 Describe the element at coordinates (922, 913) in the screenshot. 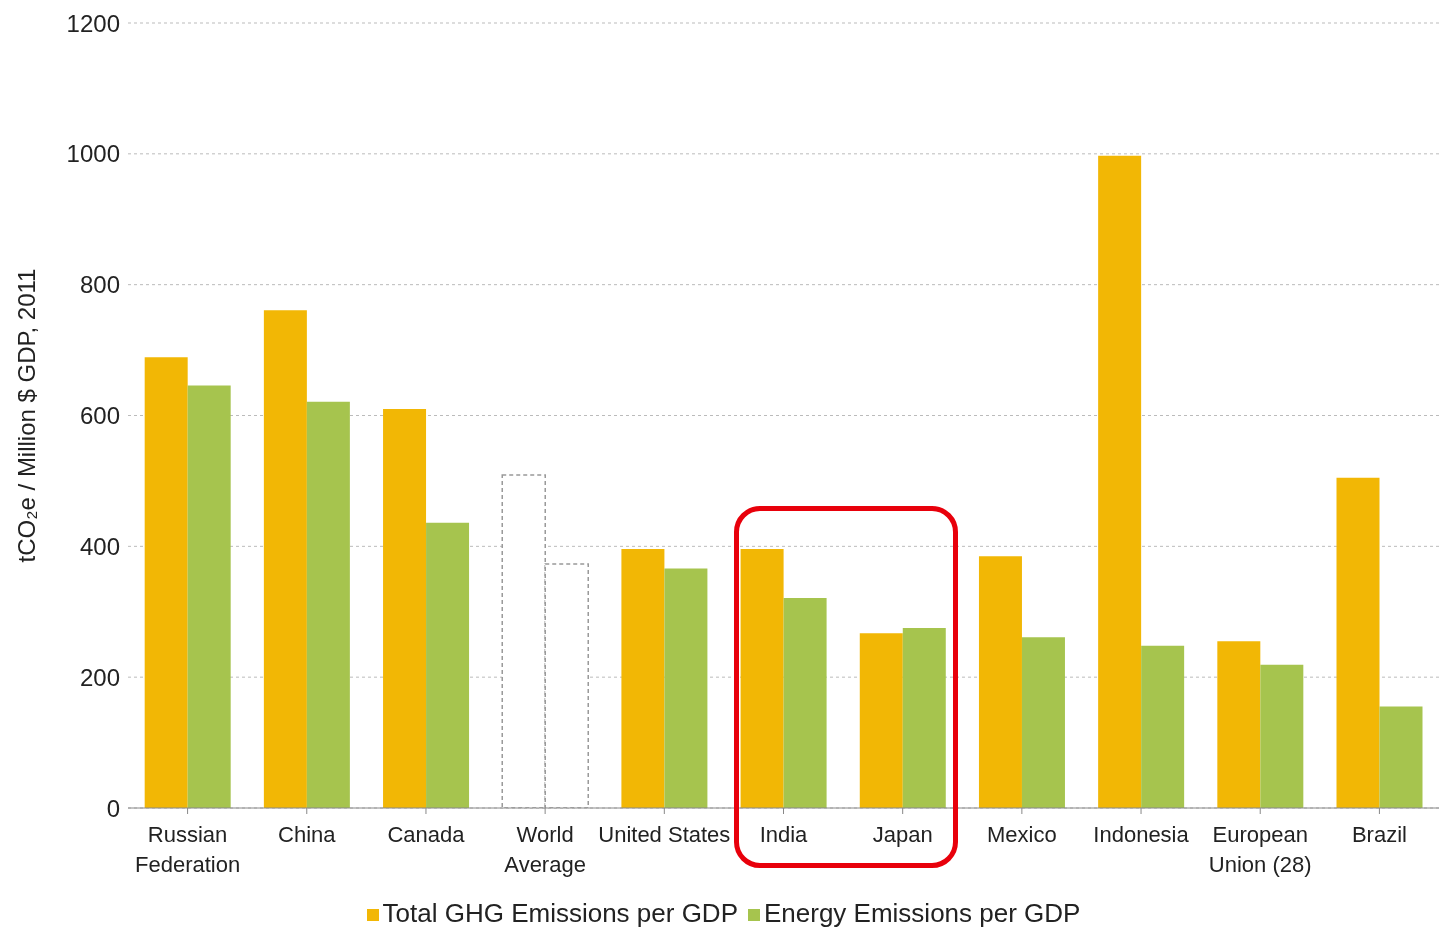

I see `legend-label: Energy Emissions per GDP` at that location.